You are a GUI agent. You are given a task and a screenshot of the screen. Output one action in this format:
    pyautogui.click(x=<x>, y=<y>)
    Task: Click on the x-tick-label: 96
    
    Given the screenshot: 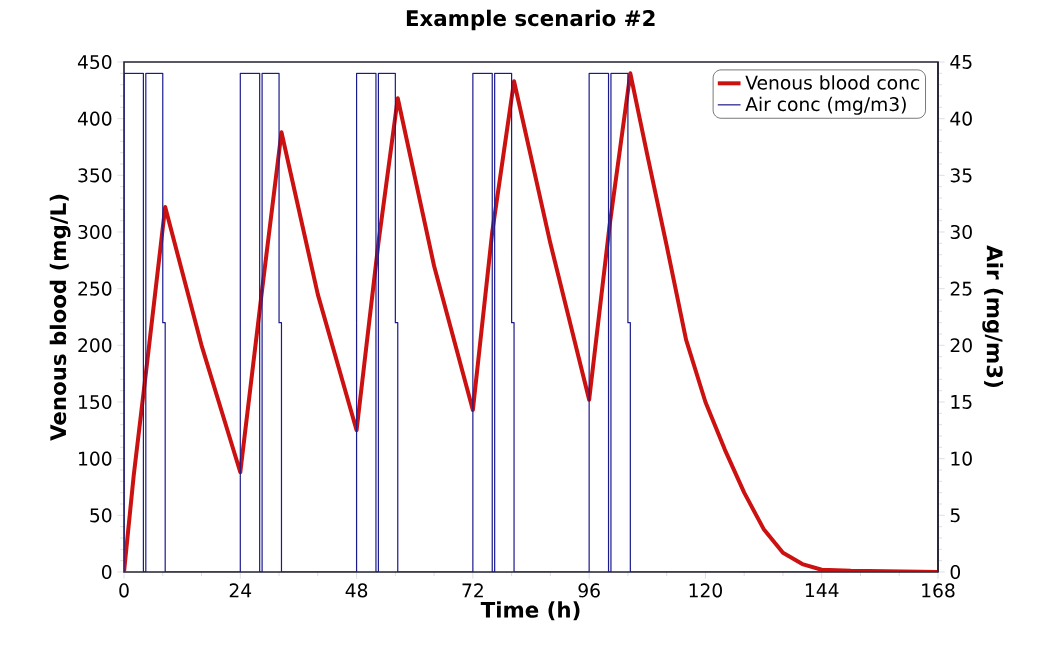 What is the action you would take?
    pyautogui.click(x=589, y=590)
    